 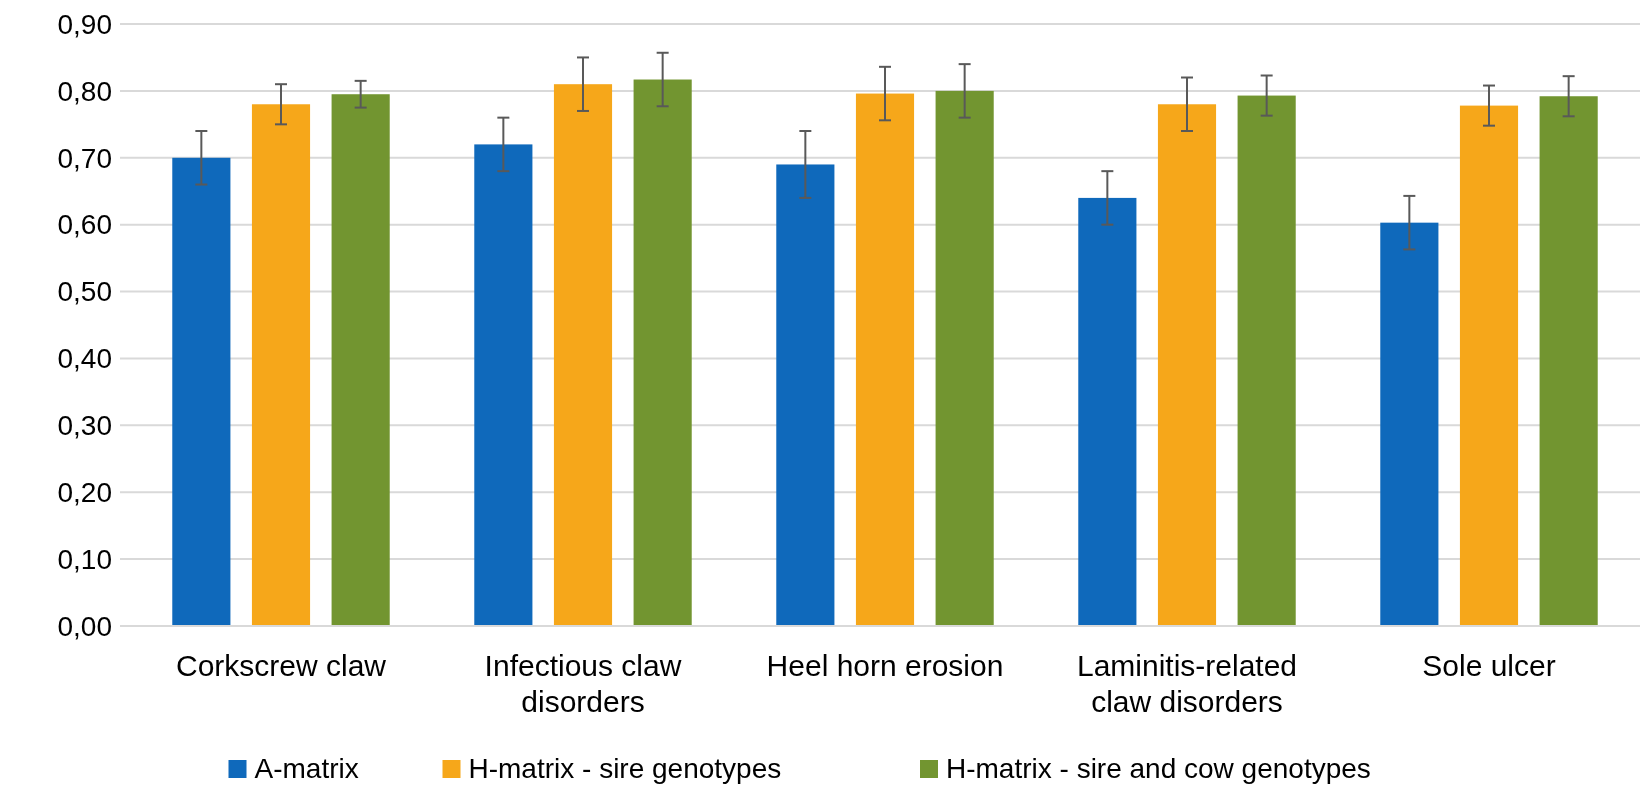 I want to click on y-tick-label: 0,50, so click(x=84, y=292).